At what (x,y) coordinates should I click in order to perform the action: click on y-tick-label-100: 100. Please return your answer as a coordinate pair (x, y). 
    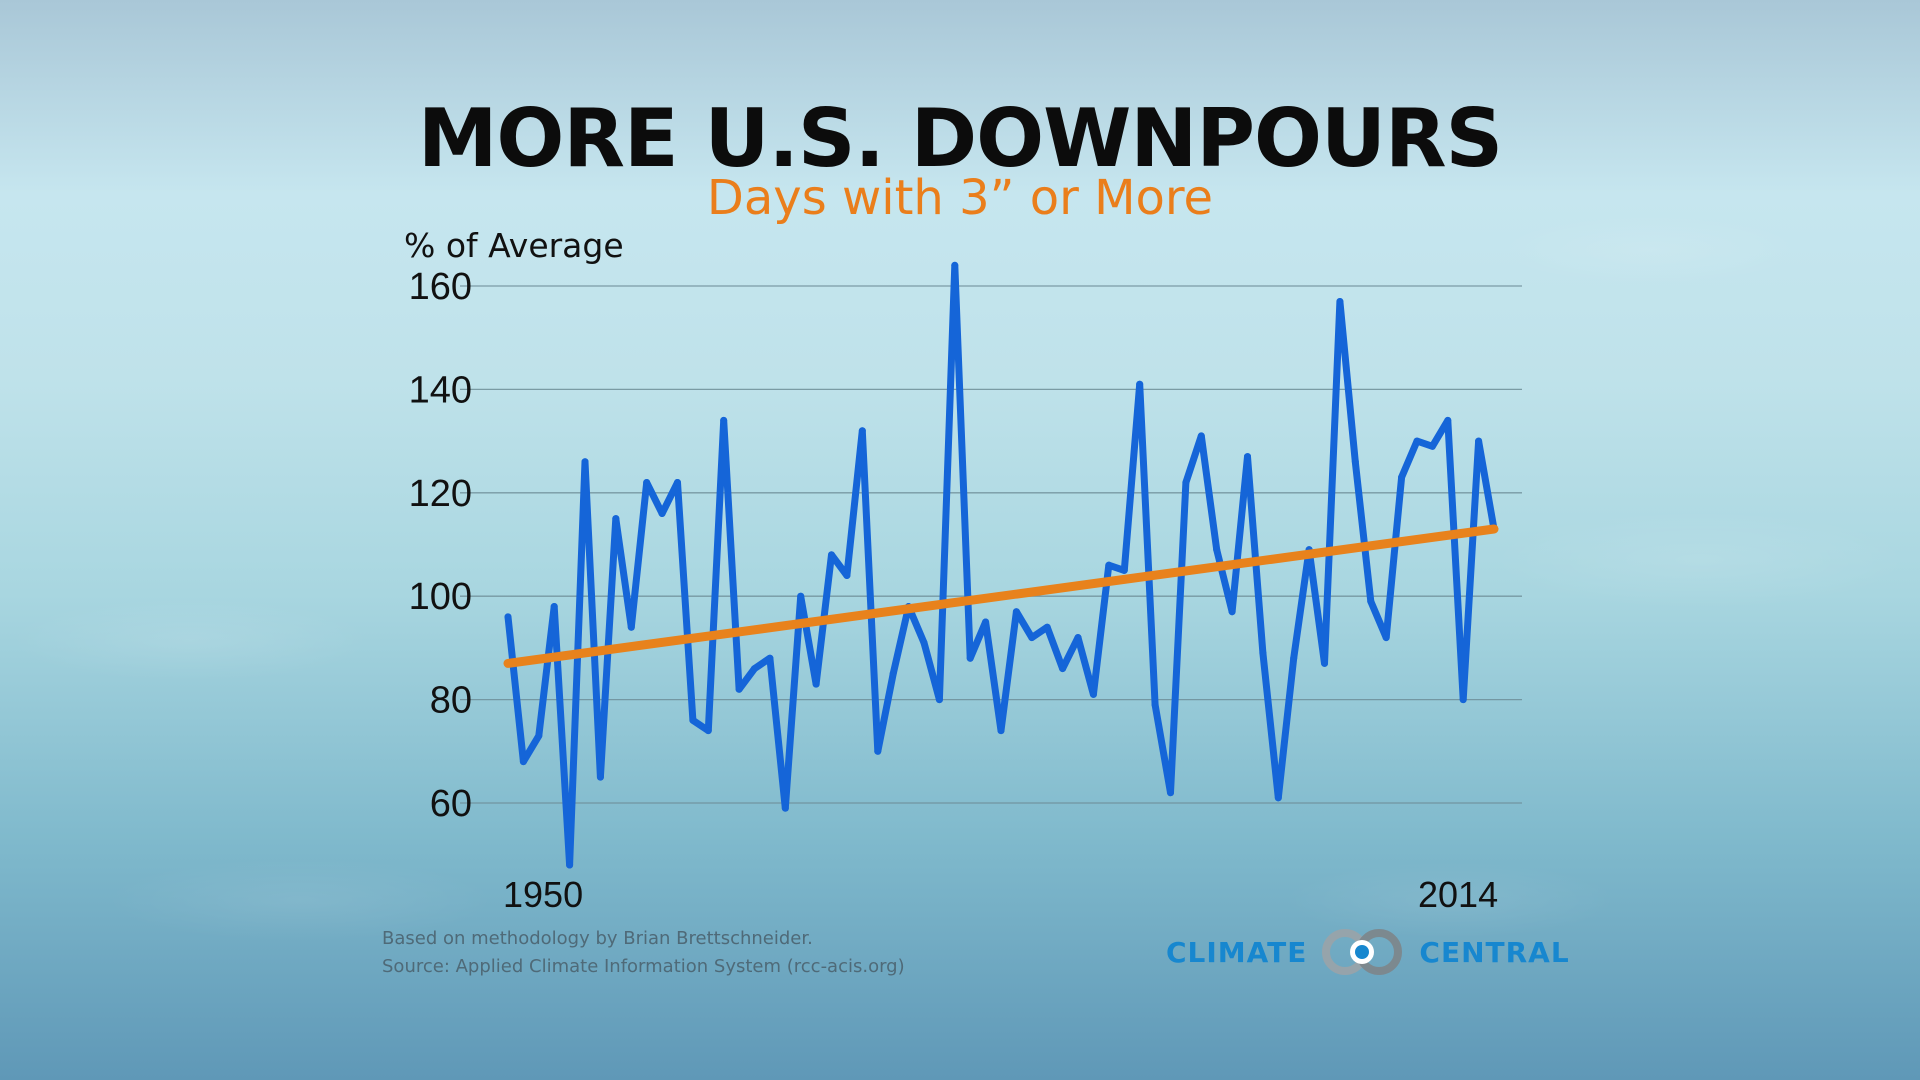
    Looking at the image, I should click on (440, 597).